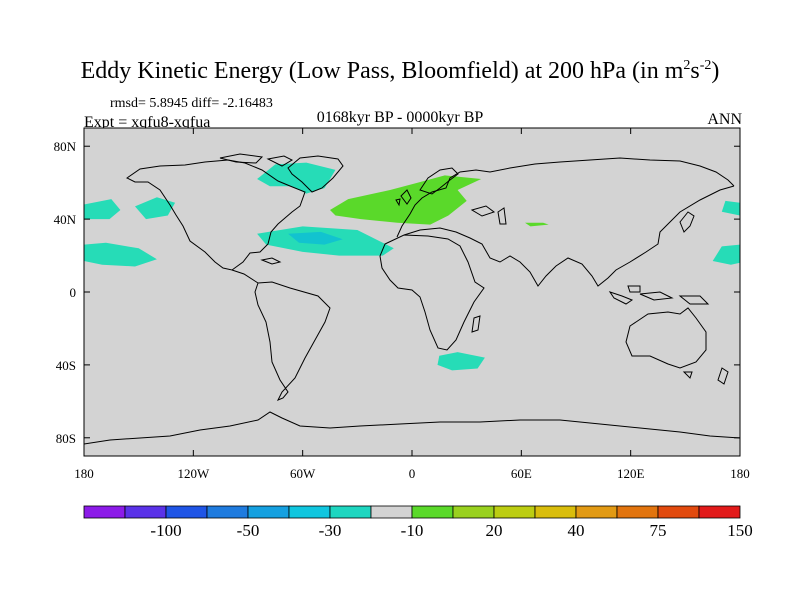 This screenshot has height=600, width=800. Describe the element at coordinates (165, 530) in the screenshot. I see `colorbar-label: -100` at that location.